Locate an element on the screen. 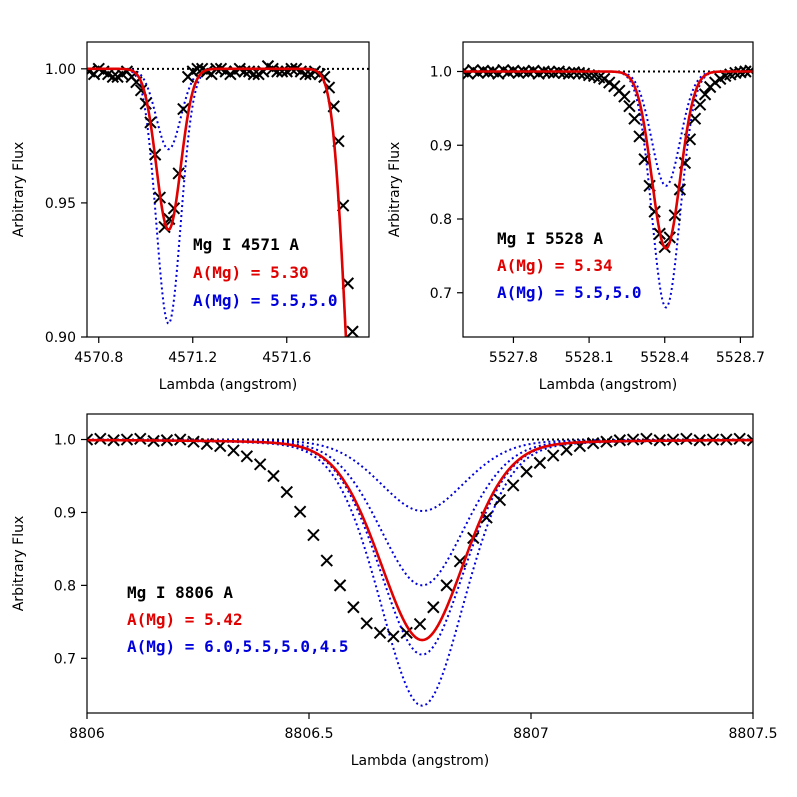 This screenshot has width=797, height=797. y-tick-label: 0.90 is located at coordinates (60, 338).